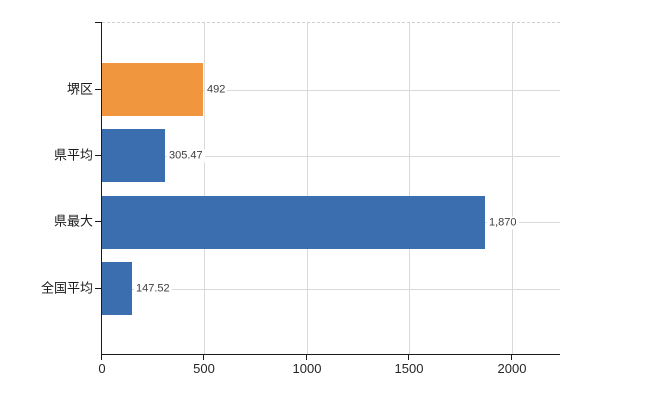 The image size is (650, 400). I want to click on x-tick-label: 0, so click(102, 368).